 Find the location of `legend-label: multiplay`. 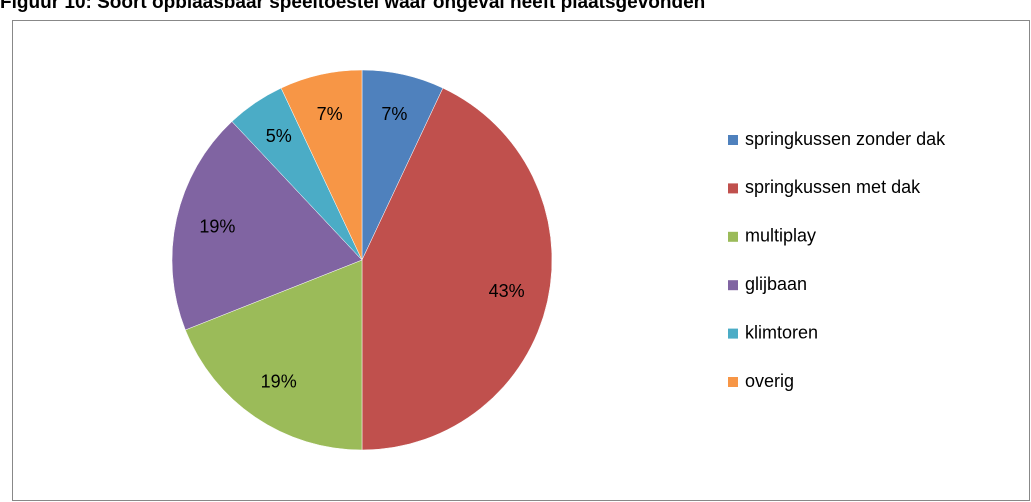

legend-label: multiplay is located at coordinates (780, 236).